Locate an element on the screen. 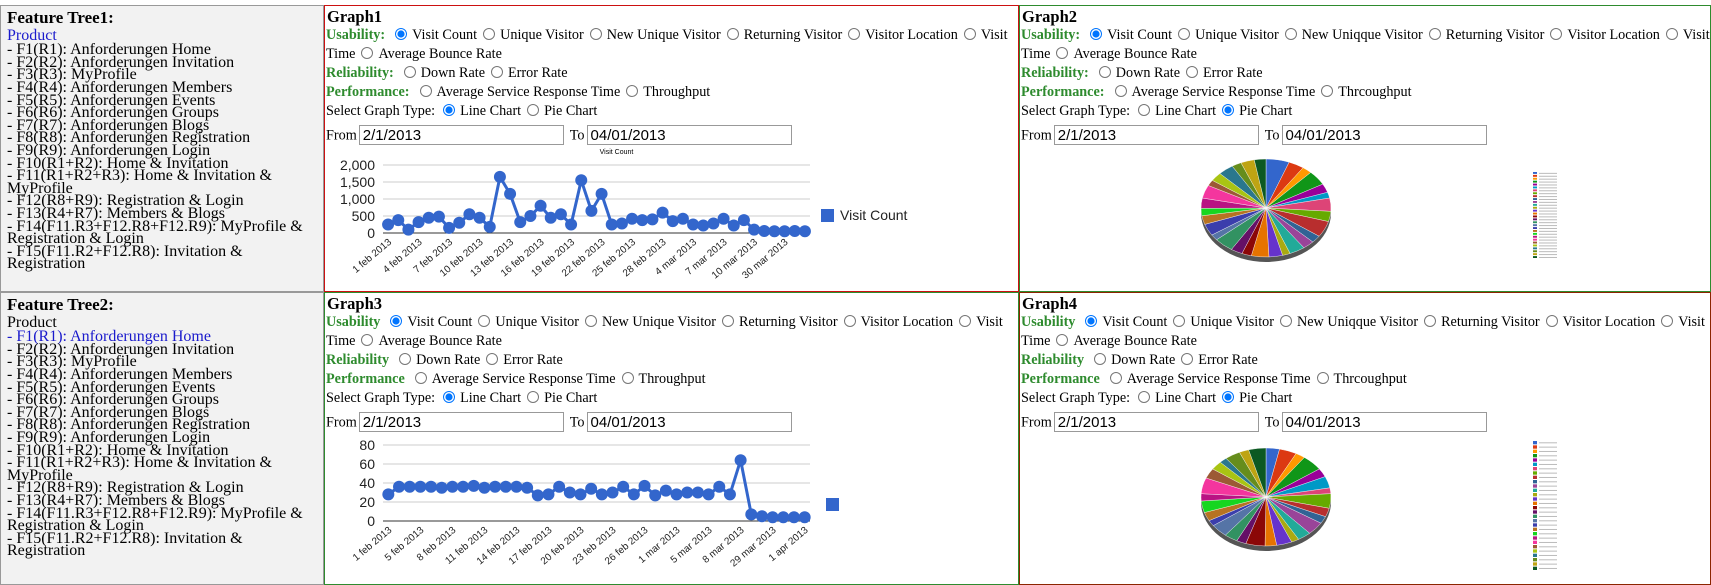  tree-item: - F12(R8+R9): Registration & Login is located at coordinates (125, 201).